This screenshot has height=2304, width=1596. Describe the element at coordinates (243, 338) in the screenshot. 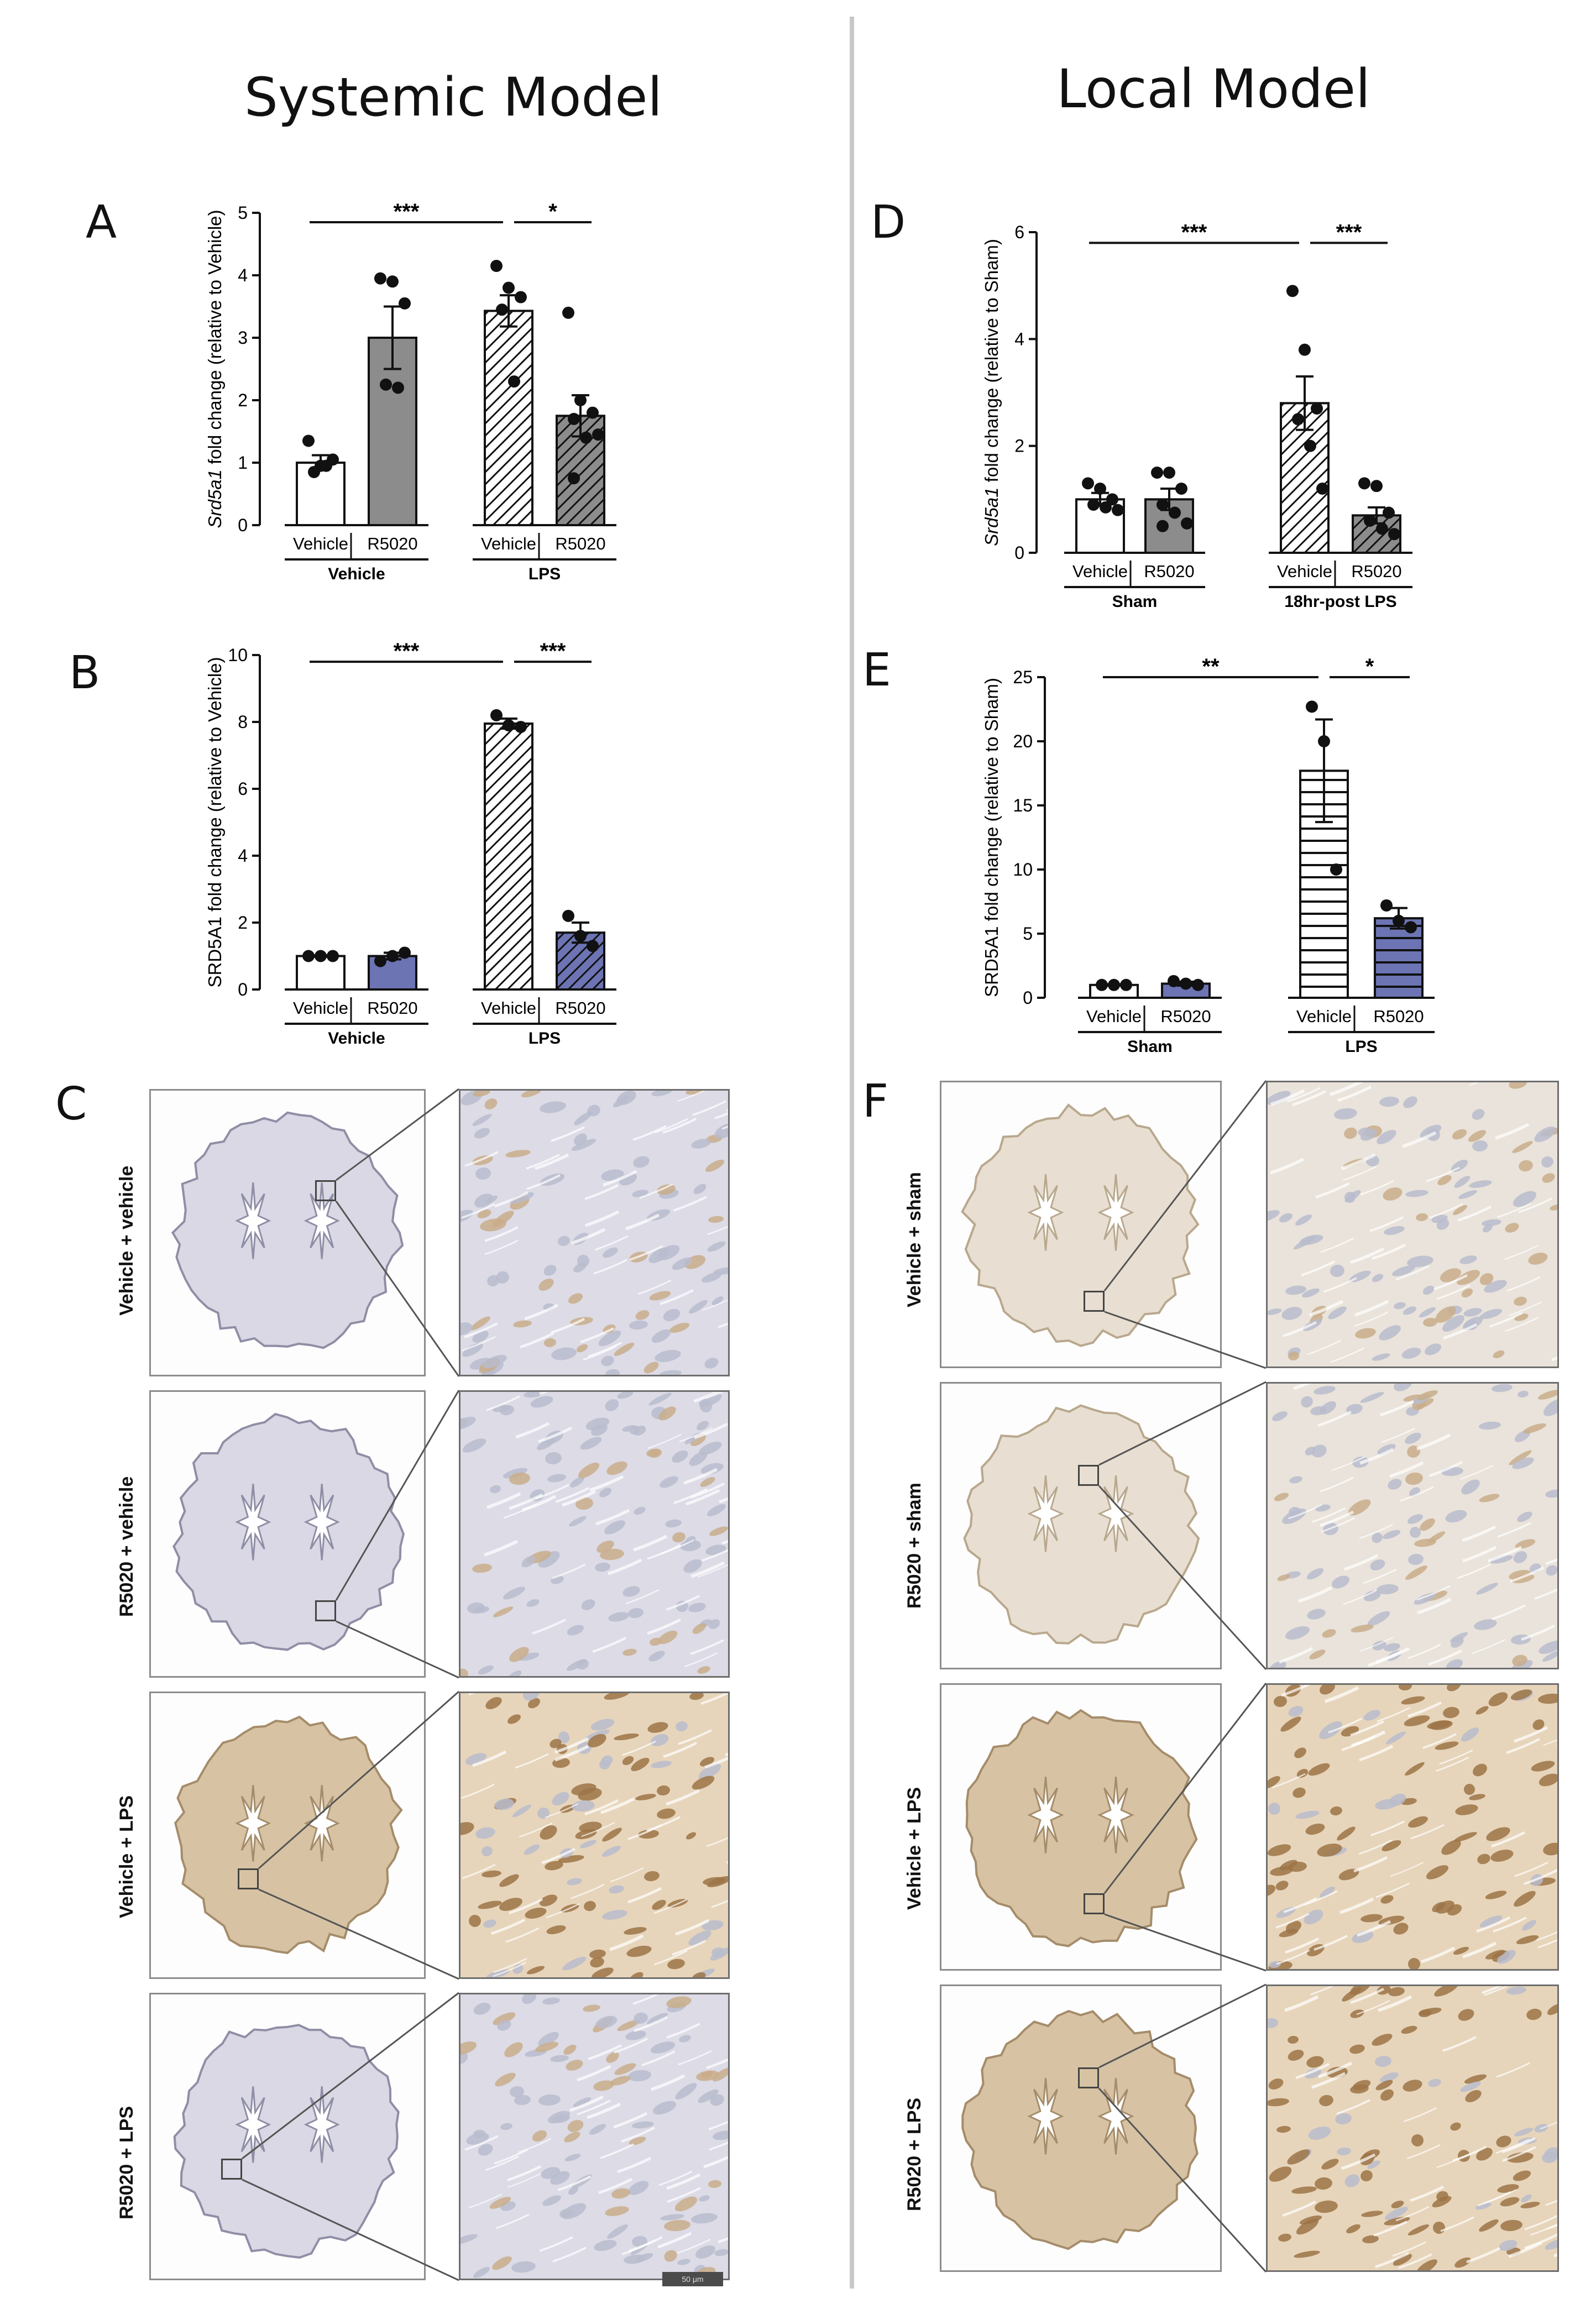

I see `y-tick-label: 3` at that location.